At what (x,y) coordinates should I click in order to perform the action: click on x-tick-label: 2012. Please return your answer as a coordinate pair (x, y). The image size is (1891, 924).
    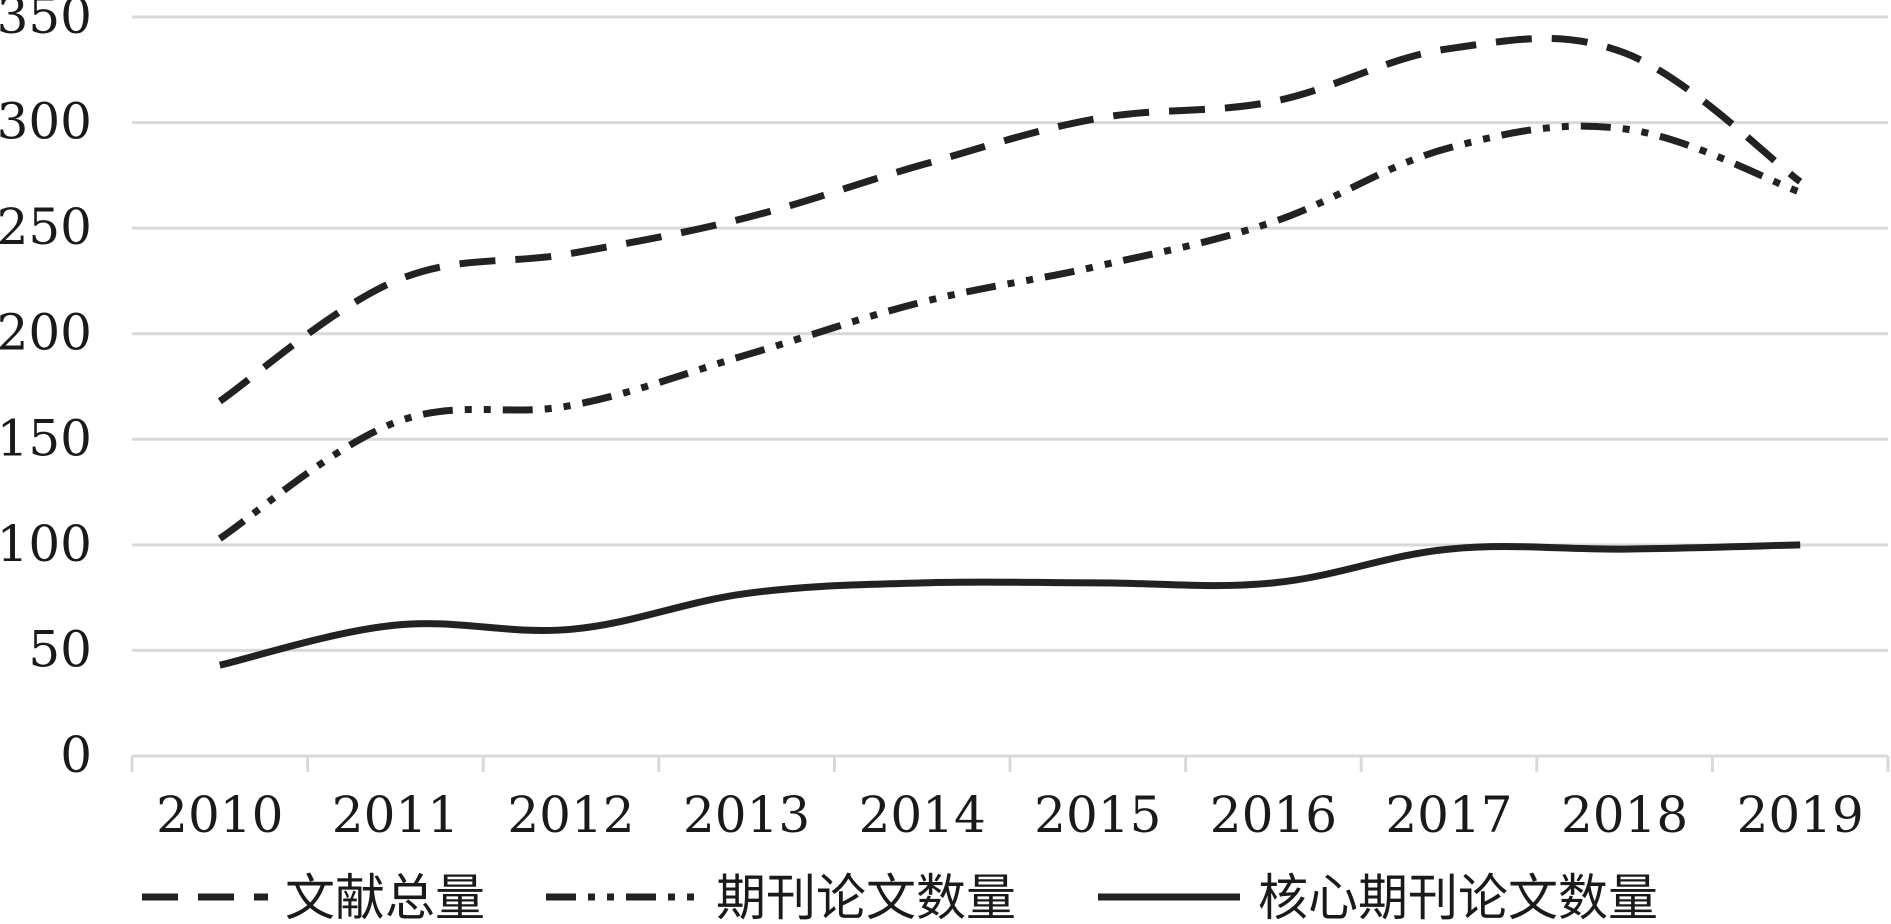
    Looking at the image, I should click on (570, 815).